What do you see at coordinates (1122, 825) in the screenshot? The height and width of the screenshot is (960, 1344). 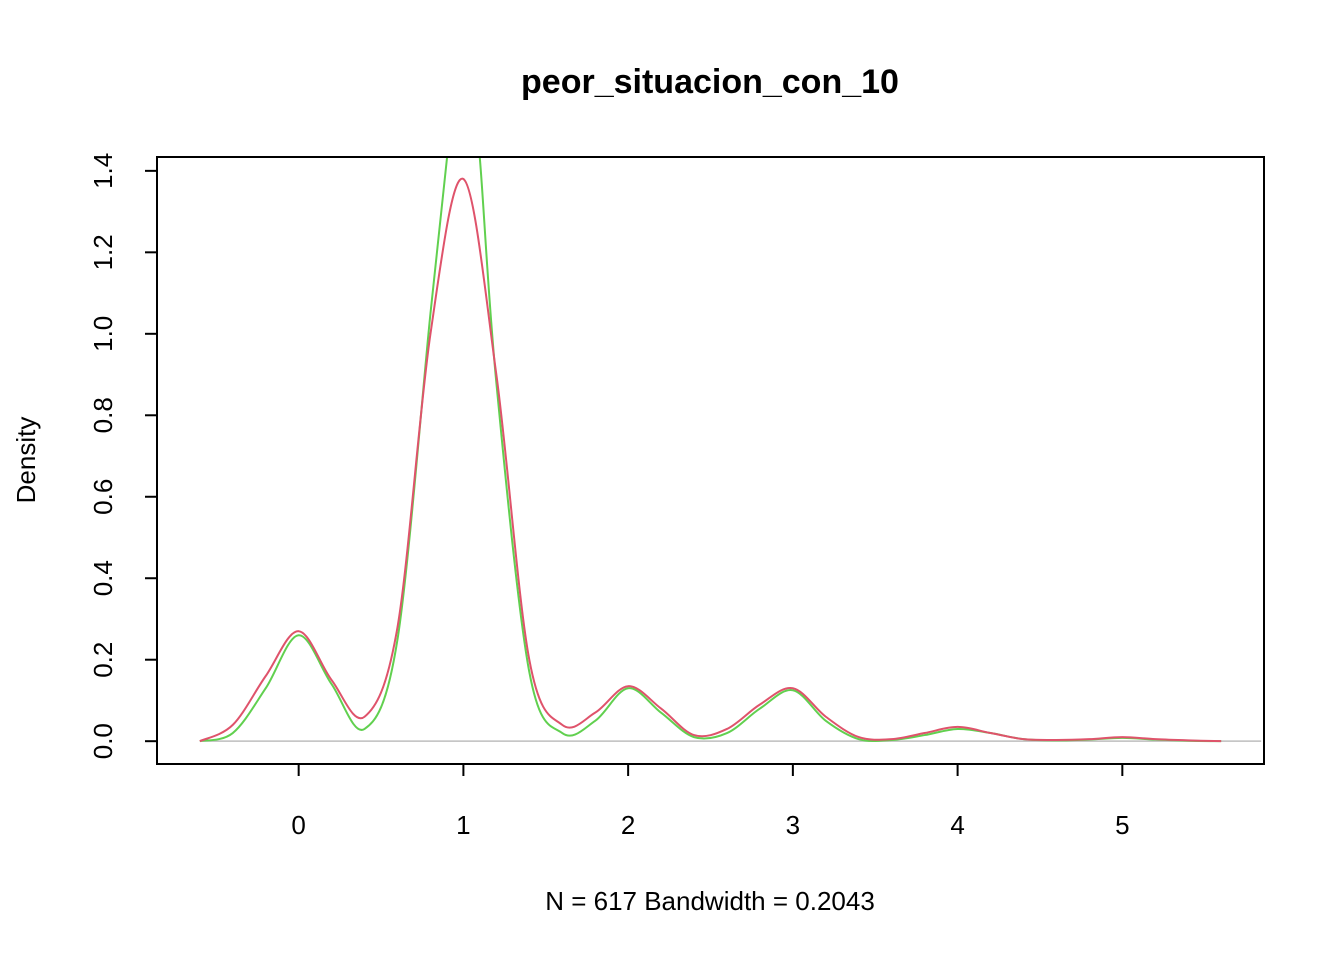 I see `x-tick-label: 5` at bounding box center [1122, 825].